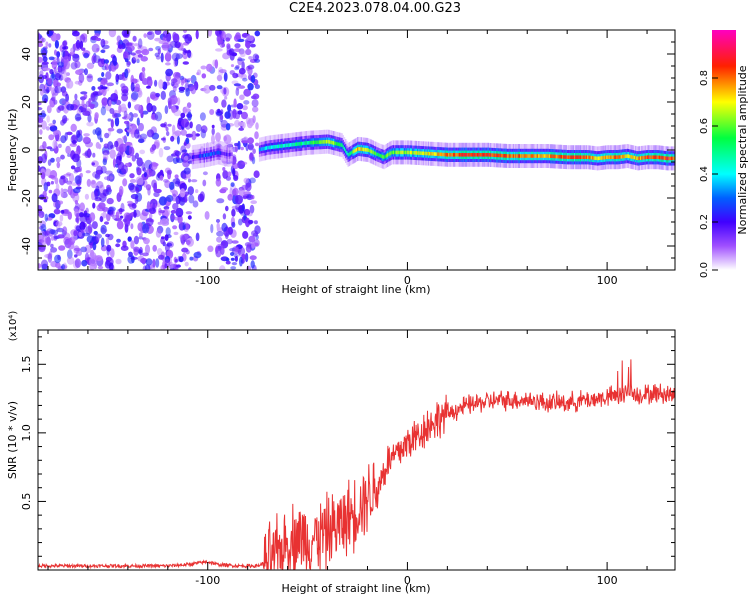 This screenshot has height=600, width=750. Describe the element at coordinates (26, 246) in the screenshot. I see `spectrogram-y-tick-label: -40` at that location.